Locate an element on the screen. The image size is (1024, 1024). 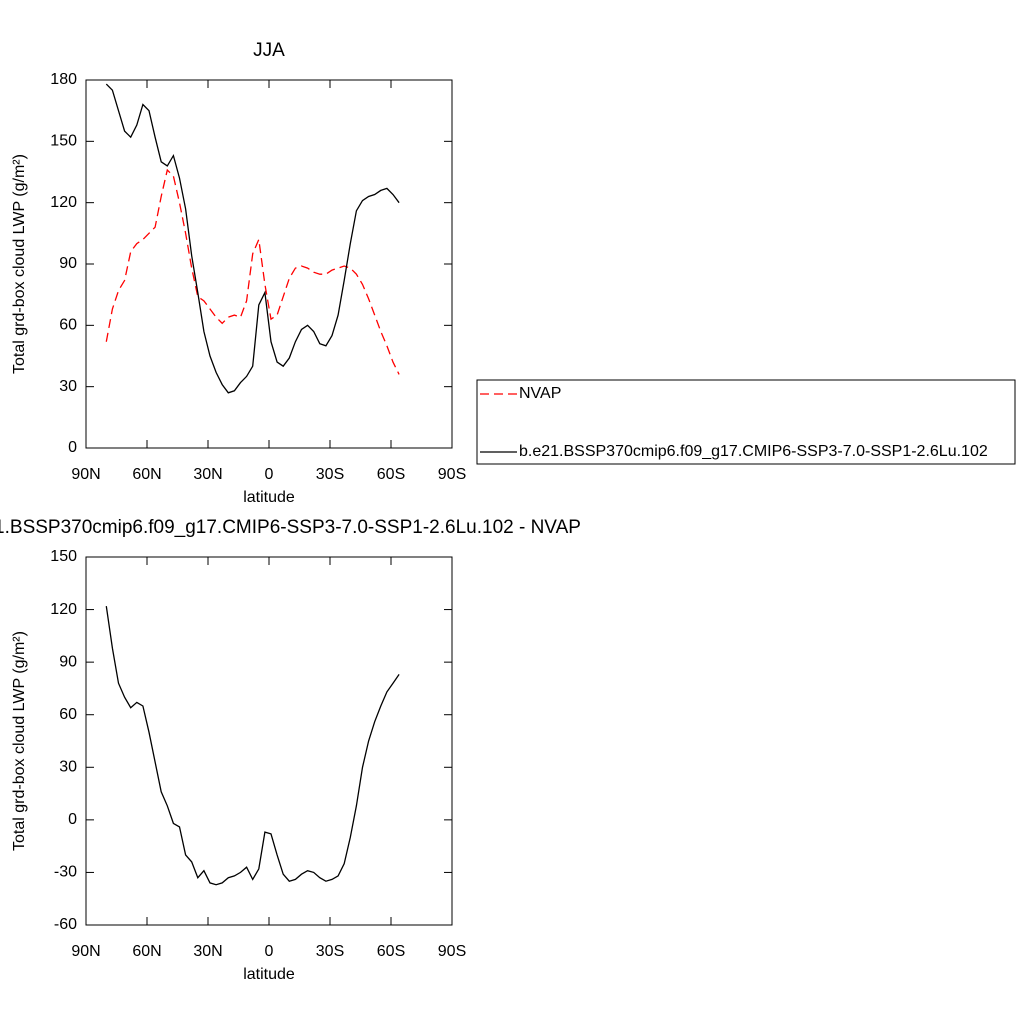
legend-box is located at coordinates (746, 422).